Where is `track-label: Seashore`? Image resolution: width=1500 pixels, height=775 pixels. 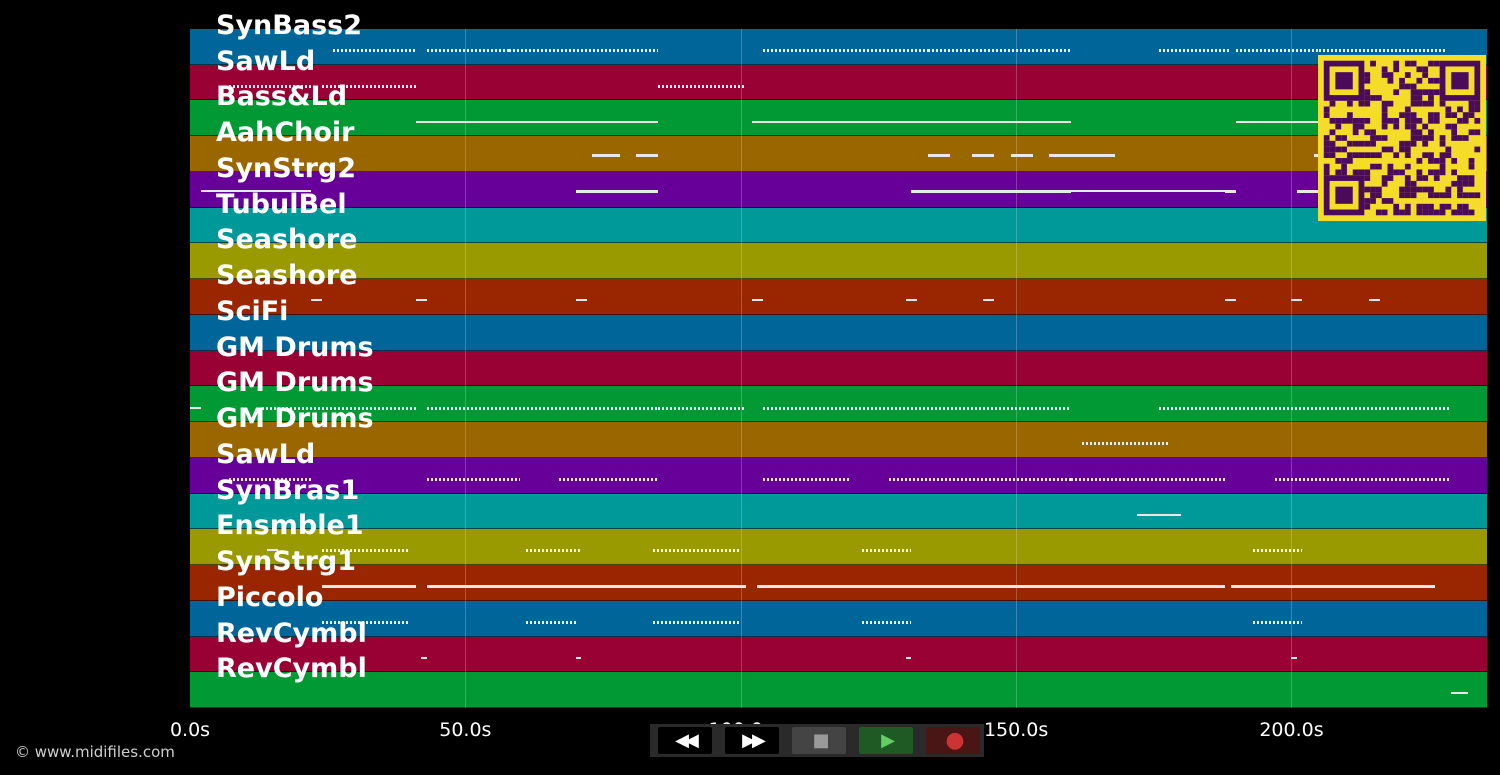
track-label: Seashore is located at coordinates (287, 276).